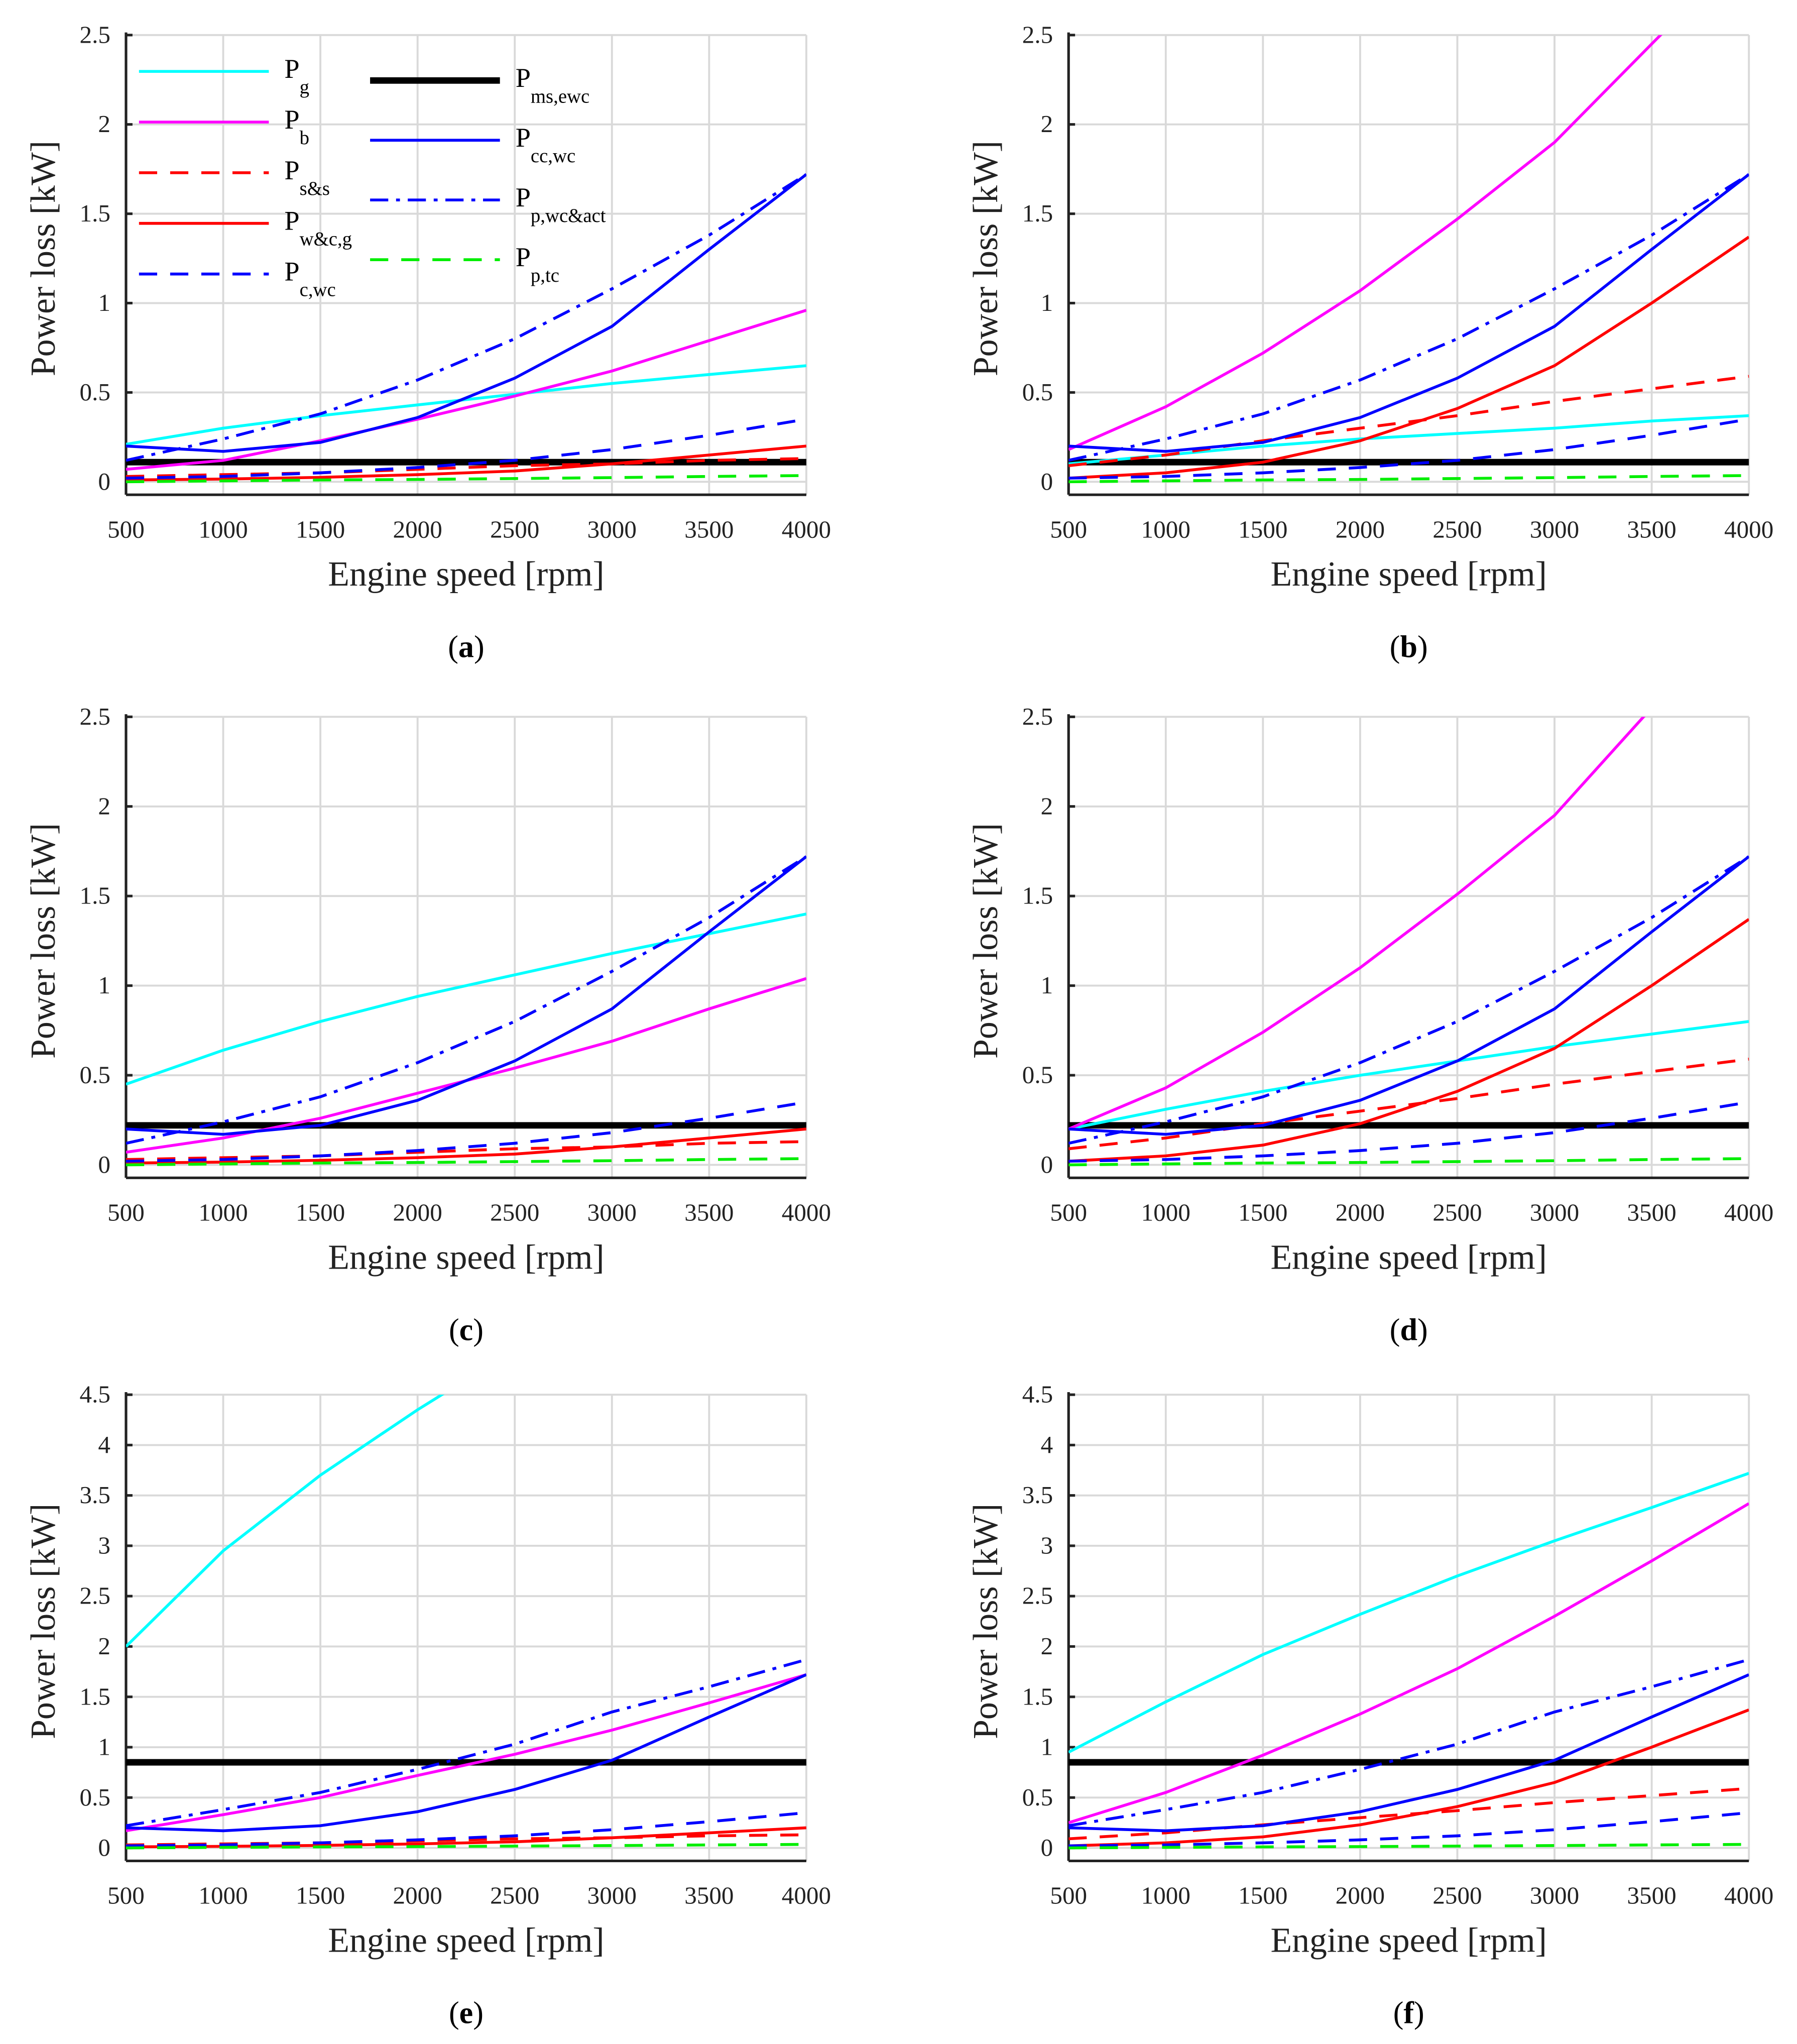 This screenshot has width=1797, height=2044. I want to click on caption-letter: b, so click(1408, 647).